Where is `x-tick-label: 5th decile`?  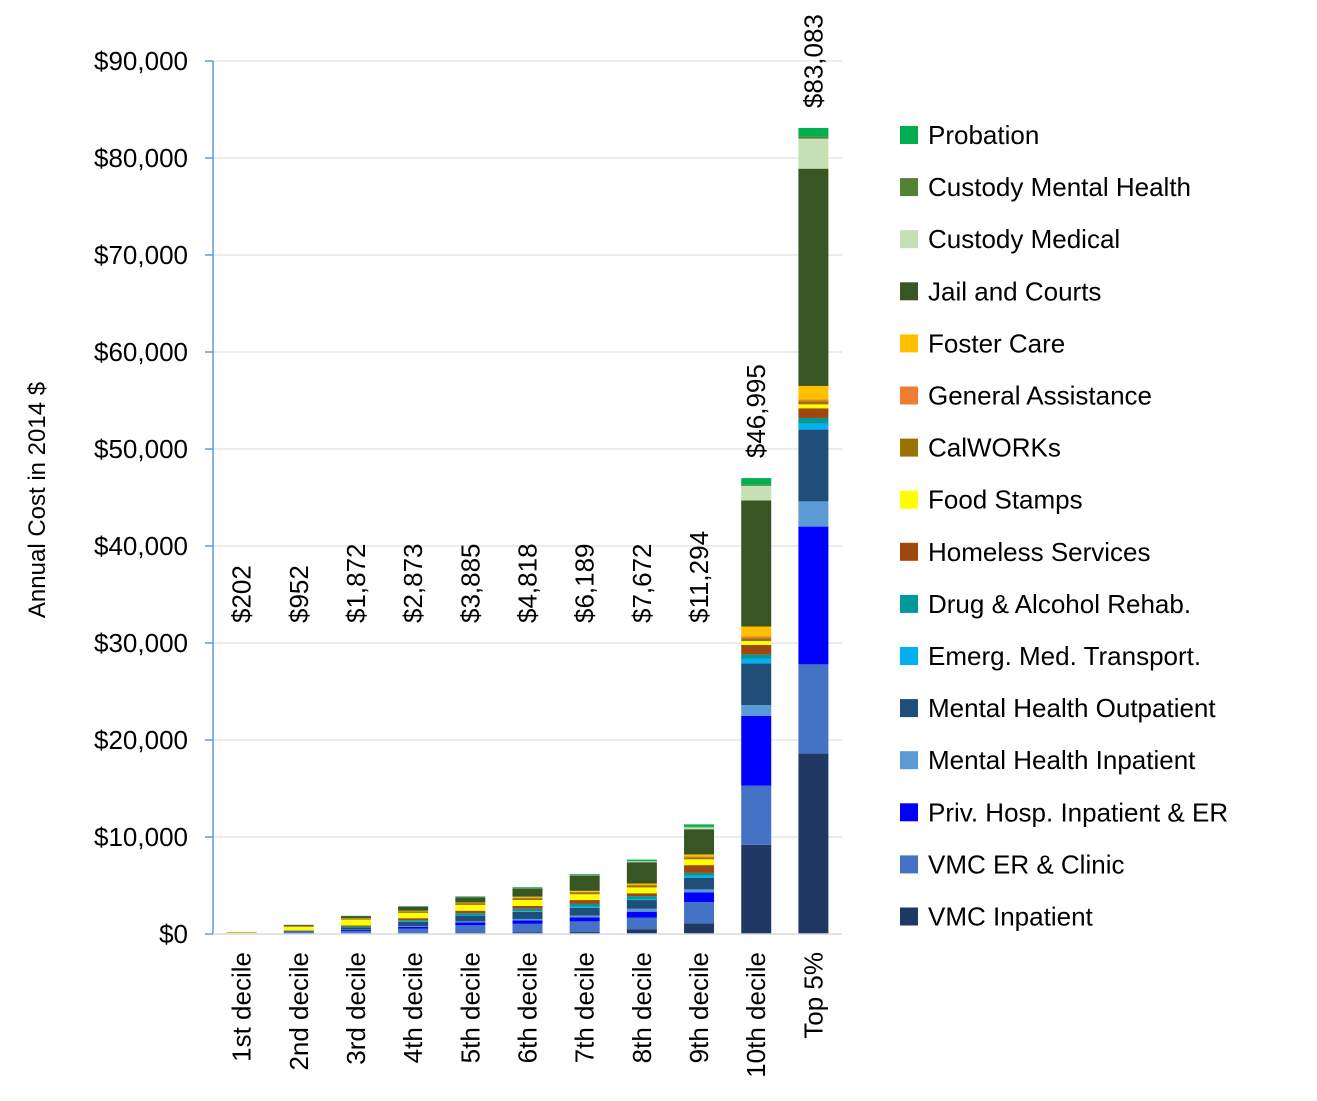 x-tick-label: 5th decile is located at coordinates (470, 1007).